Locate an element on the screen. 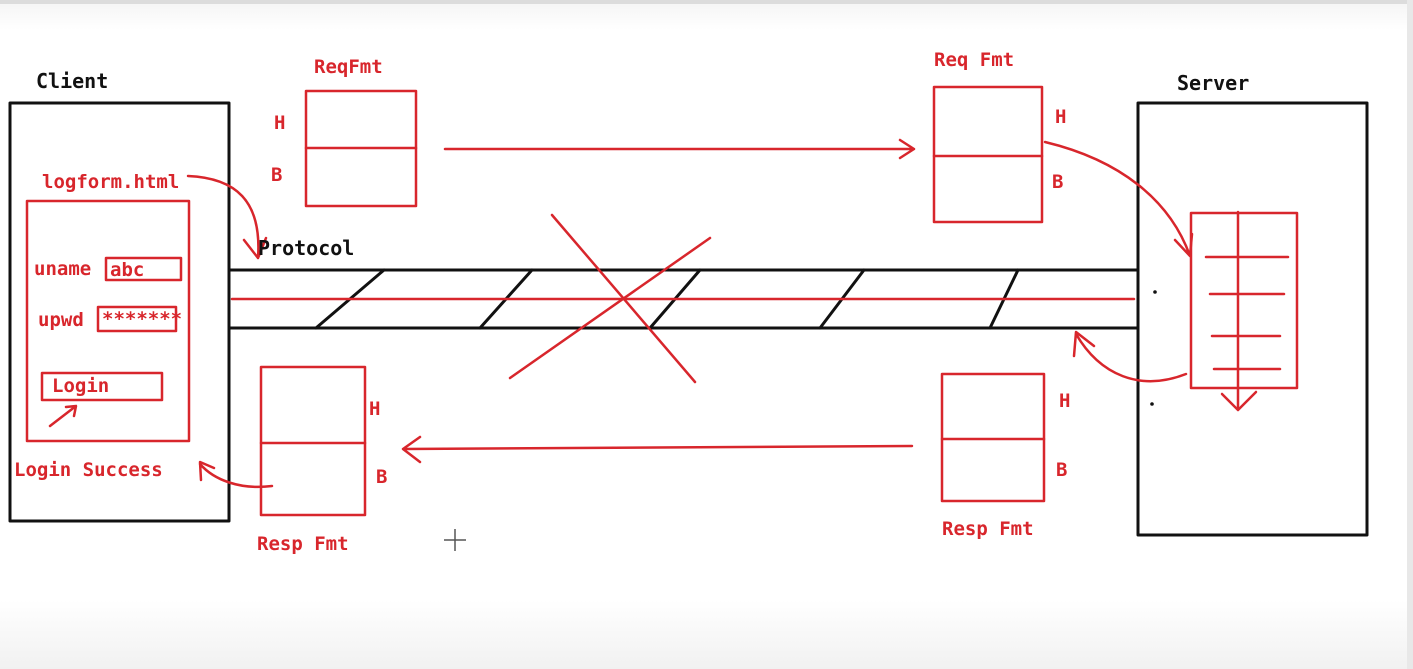 This screenshot has height=669, width=1413. uname-value: abc is located at coordinates (127, 270).